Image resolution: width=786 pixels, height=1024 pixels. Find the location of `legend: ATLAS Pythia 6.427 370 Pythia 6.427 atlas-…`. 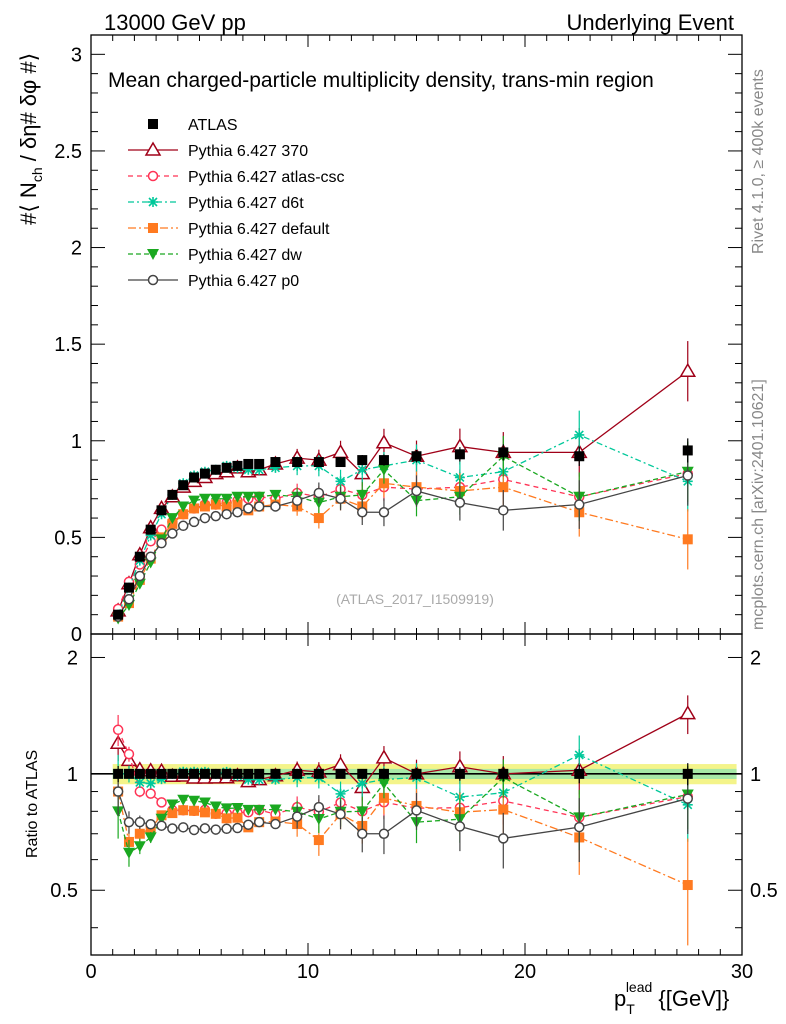

legend: ATLAS Pythia 6.427 370 Pythia 6.427 atlas-… is located at coordinates (236, 203).